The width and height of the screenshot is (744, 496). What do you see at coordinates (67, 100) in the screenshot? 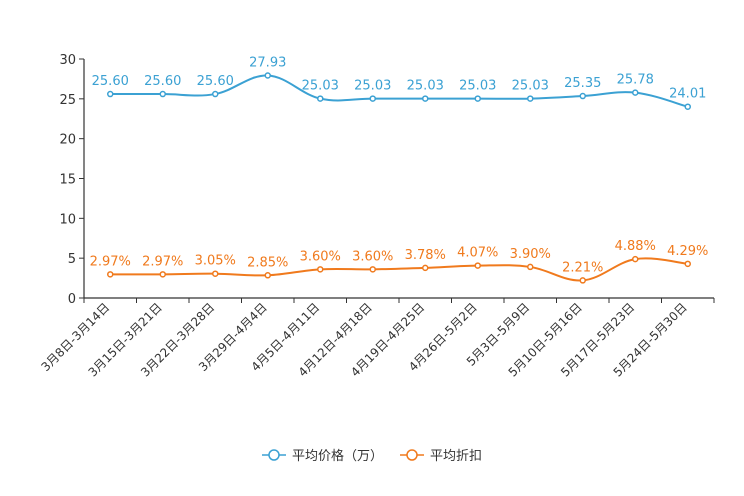
I see `y-tick-label: 25` at bounding box center [67, 100].